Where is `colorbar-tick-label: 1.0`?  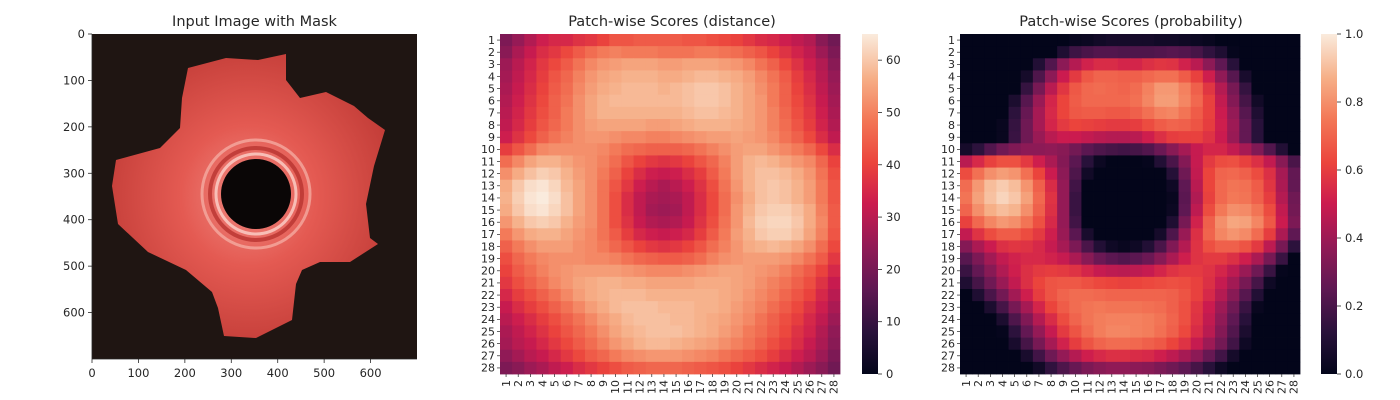
colorbar-tick-label: 1.0 is located at coordinates (1354, 34).